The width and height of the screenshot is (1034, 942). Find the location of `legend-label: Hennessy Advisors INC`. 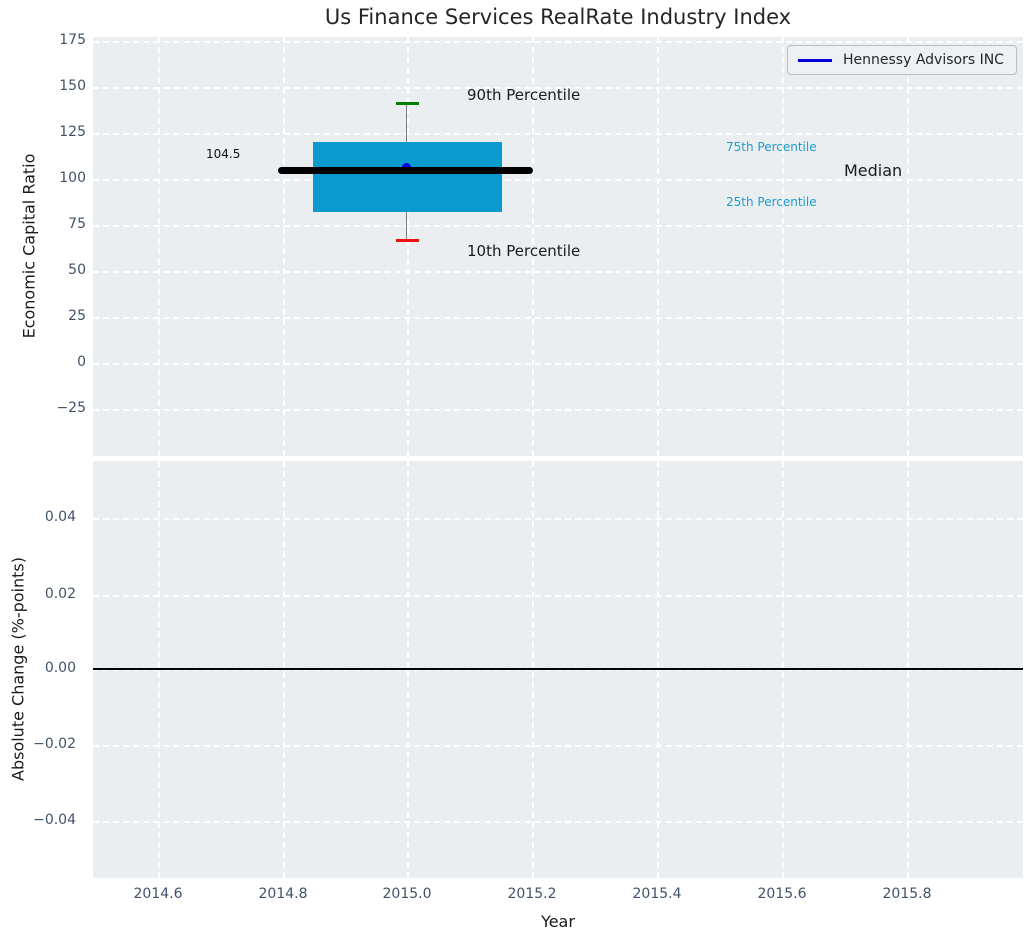

legend-label: Hennessy Advisors INC is located at coordinates (923, 60).